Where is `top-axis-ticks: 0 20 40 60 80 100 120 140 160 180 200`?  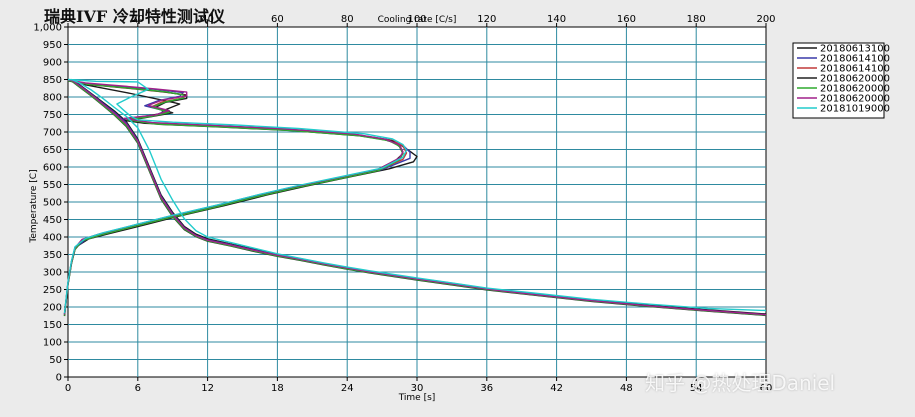 top-axis-ticks: 0 20 40 60 80 100 120 140 160 180 200 is located at coordinates (420, 20).